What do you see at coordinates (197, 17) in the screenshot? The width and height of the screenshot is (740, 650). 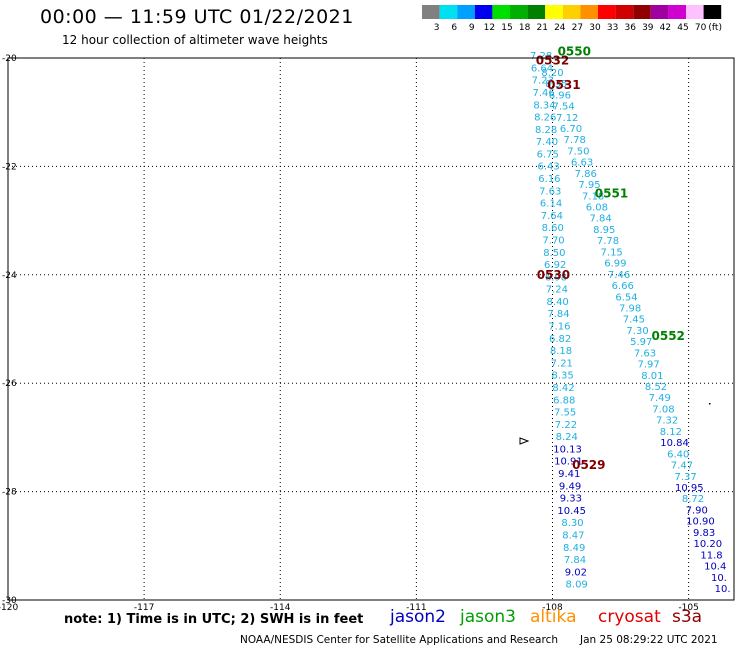 I see `page-title: 00:00 — 11:59 UTC 01/22/2021` at bounding box center [197, 17].